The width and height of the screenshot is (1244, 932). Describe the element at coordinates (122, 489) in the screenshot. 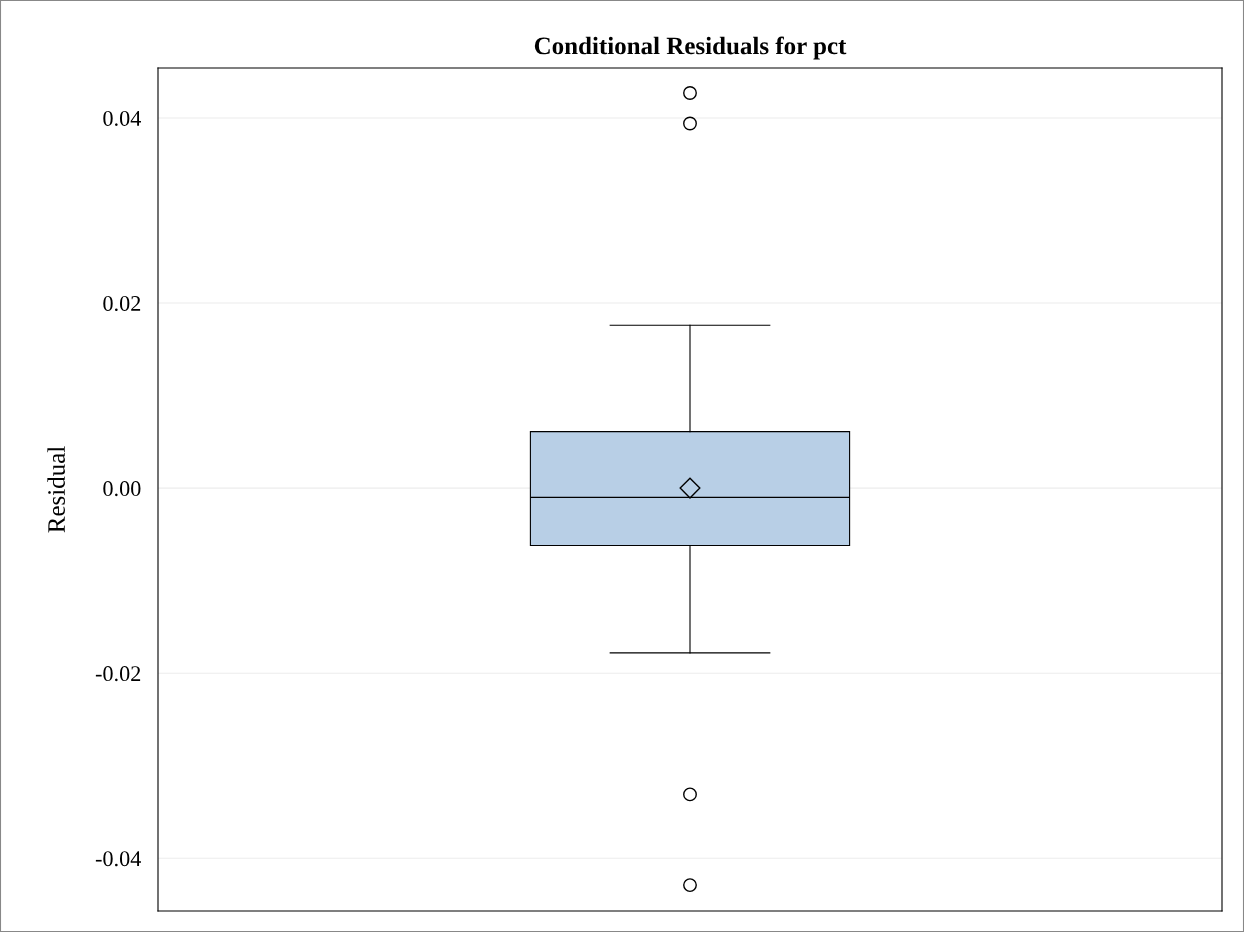

I see `y-tick-label: 0.00` at that location.